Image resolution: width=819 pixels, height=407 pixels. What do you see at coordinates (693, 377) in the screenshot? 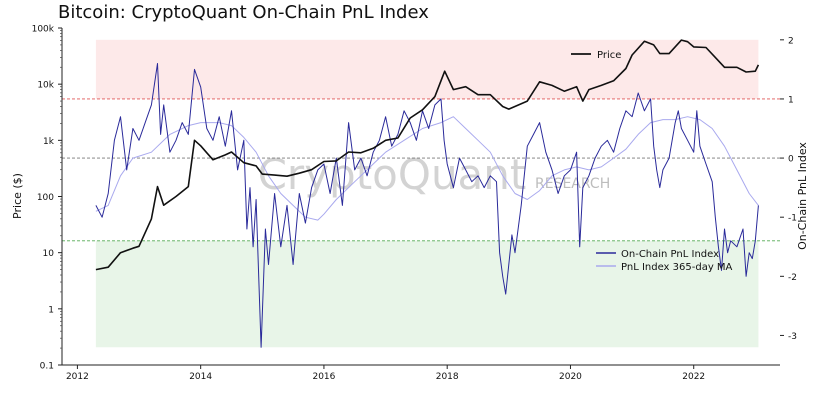
I see `x-tick-label: 2022` at bounding box center [693, 377].